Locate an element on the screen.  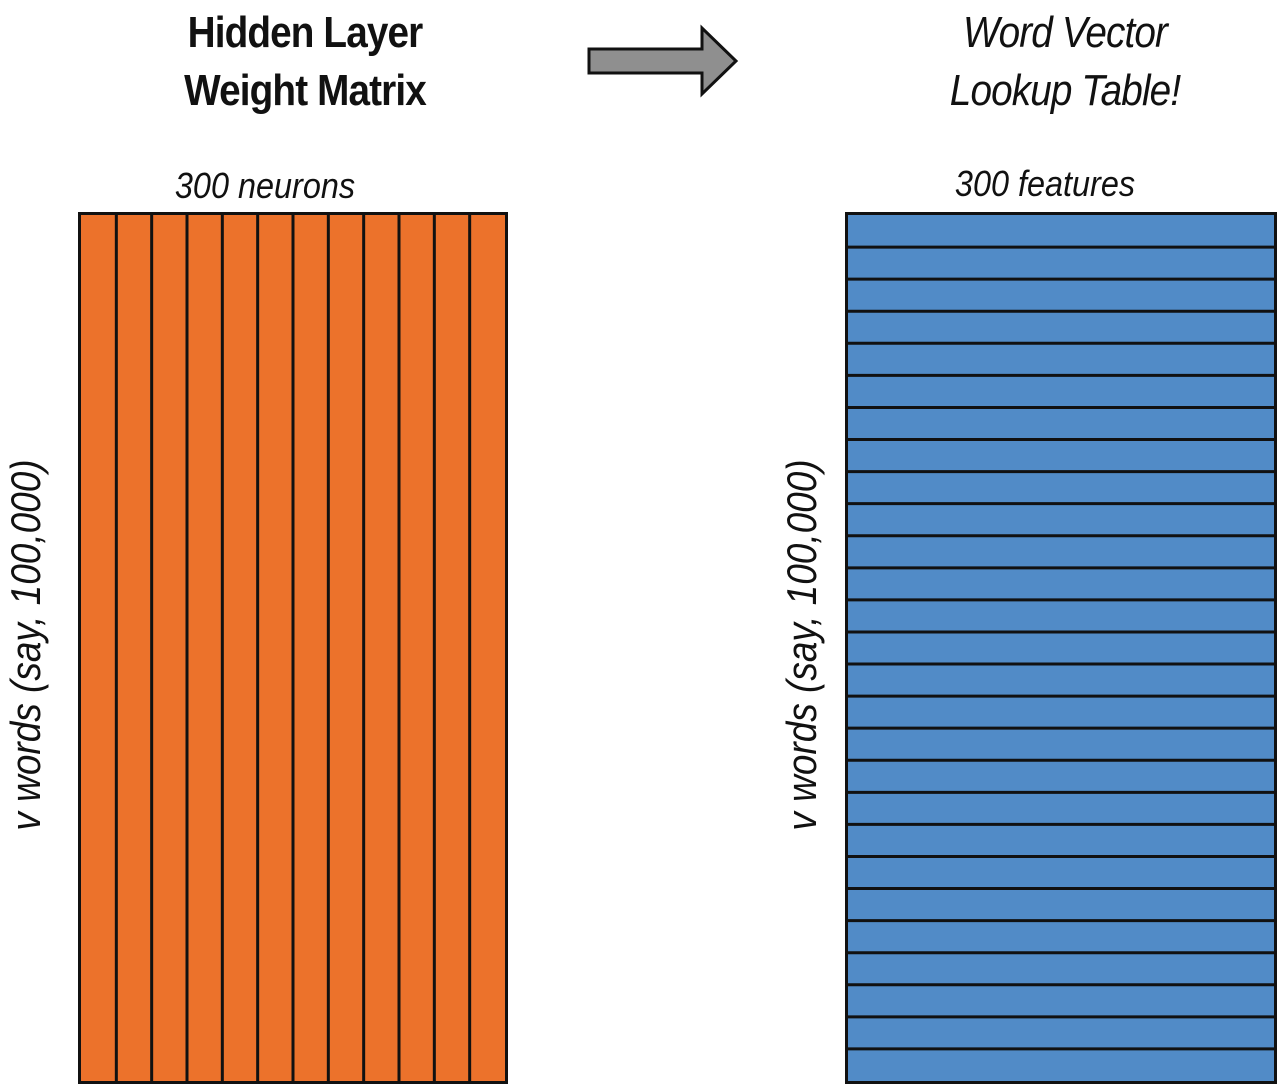
right-rows-label: v words (say, 100,000) is located at coordinates (801, 645).